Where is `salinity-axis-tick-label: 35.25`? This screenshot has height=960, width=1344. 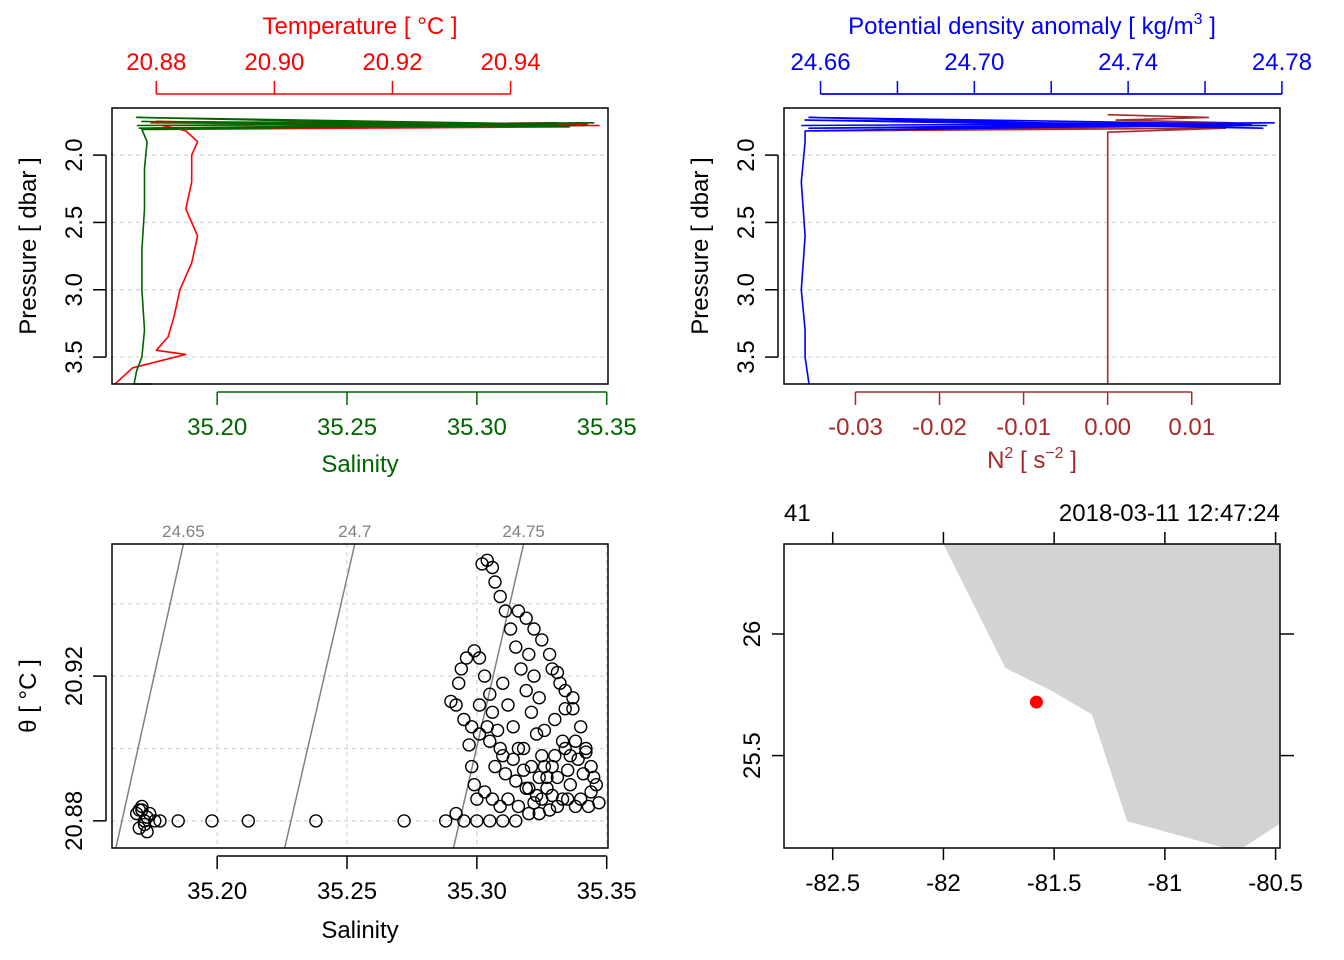
salinity-axis-tick-label: 35.25 is located at coordinates (347, 427).